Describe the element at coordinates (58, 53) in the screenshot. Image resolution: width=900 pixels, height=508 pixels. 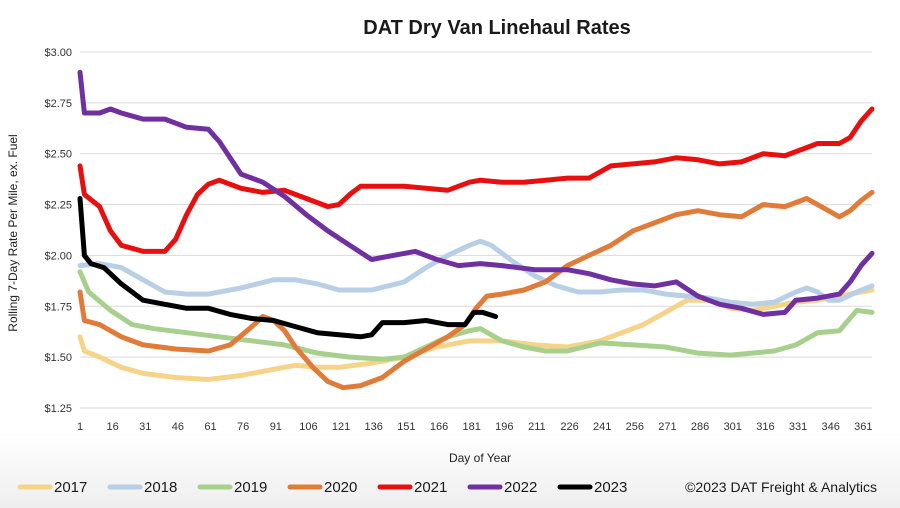
I see `y-tick-label: $3.00` at that location.